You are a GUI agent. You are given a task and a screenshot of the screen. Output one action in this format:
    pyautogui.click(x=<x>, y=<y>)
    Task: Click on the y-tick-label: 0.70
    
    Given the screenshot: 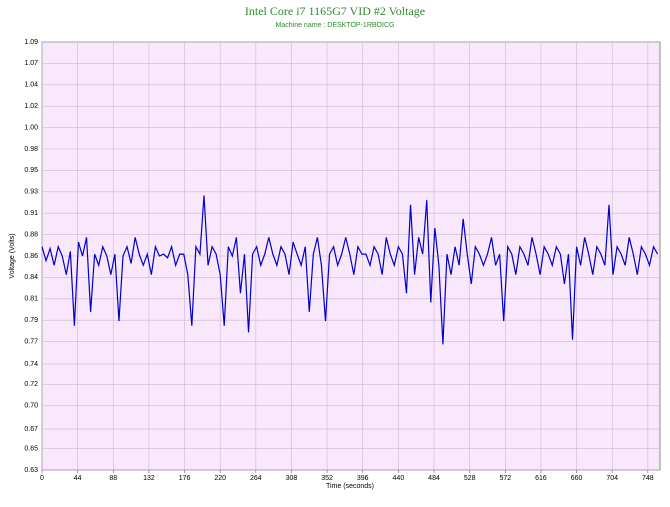 What is the action you would take?
    pyautogui.click(x=31, y=406)
    